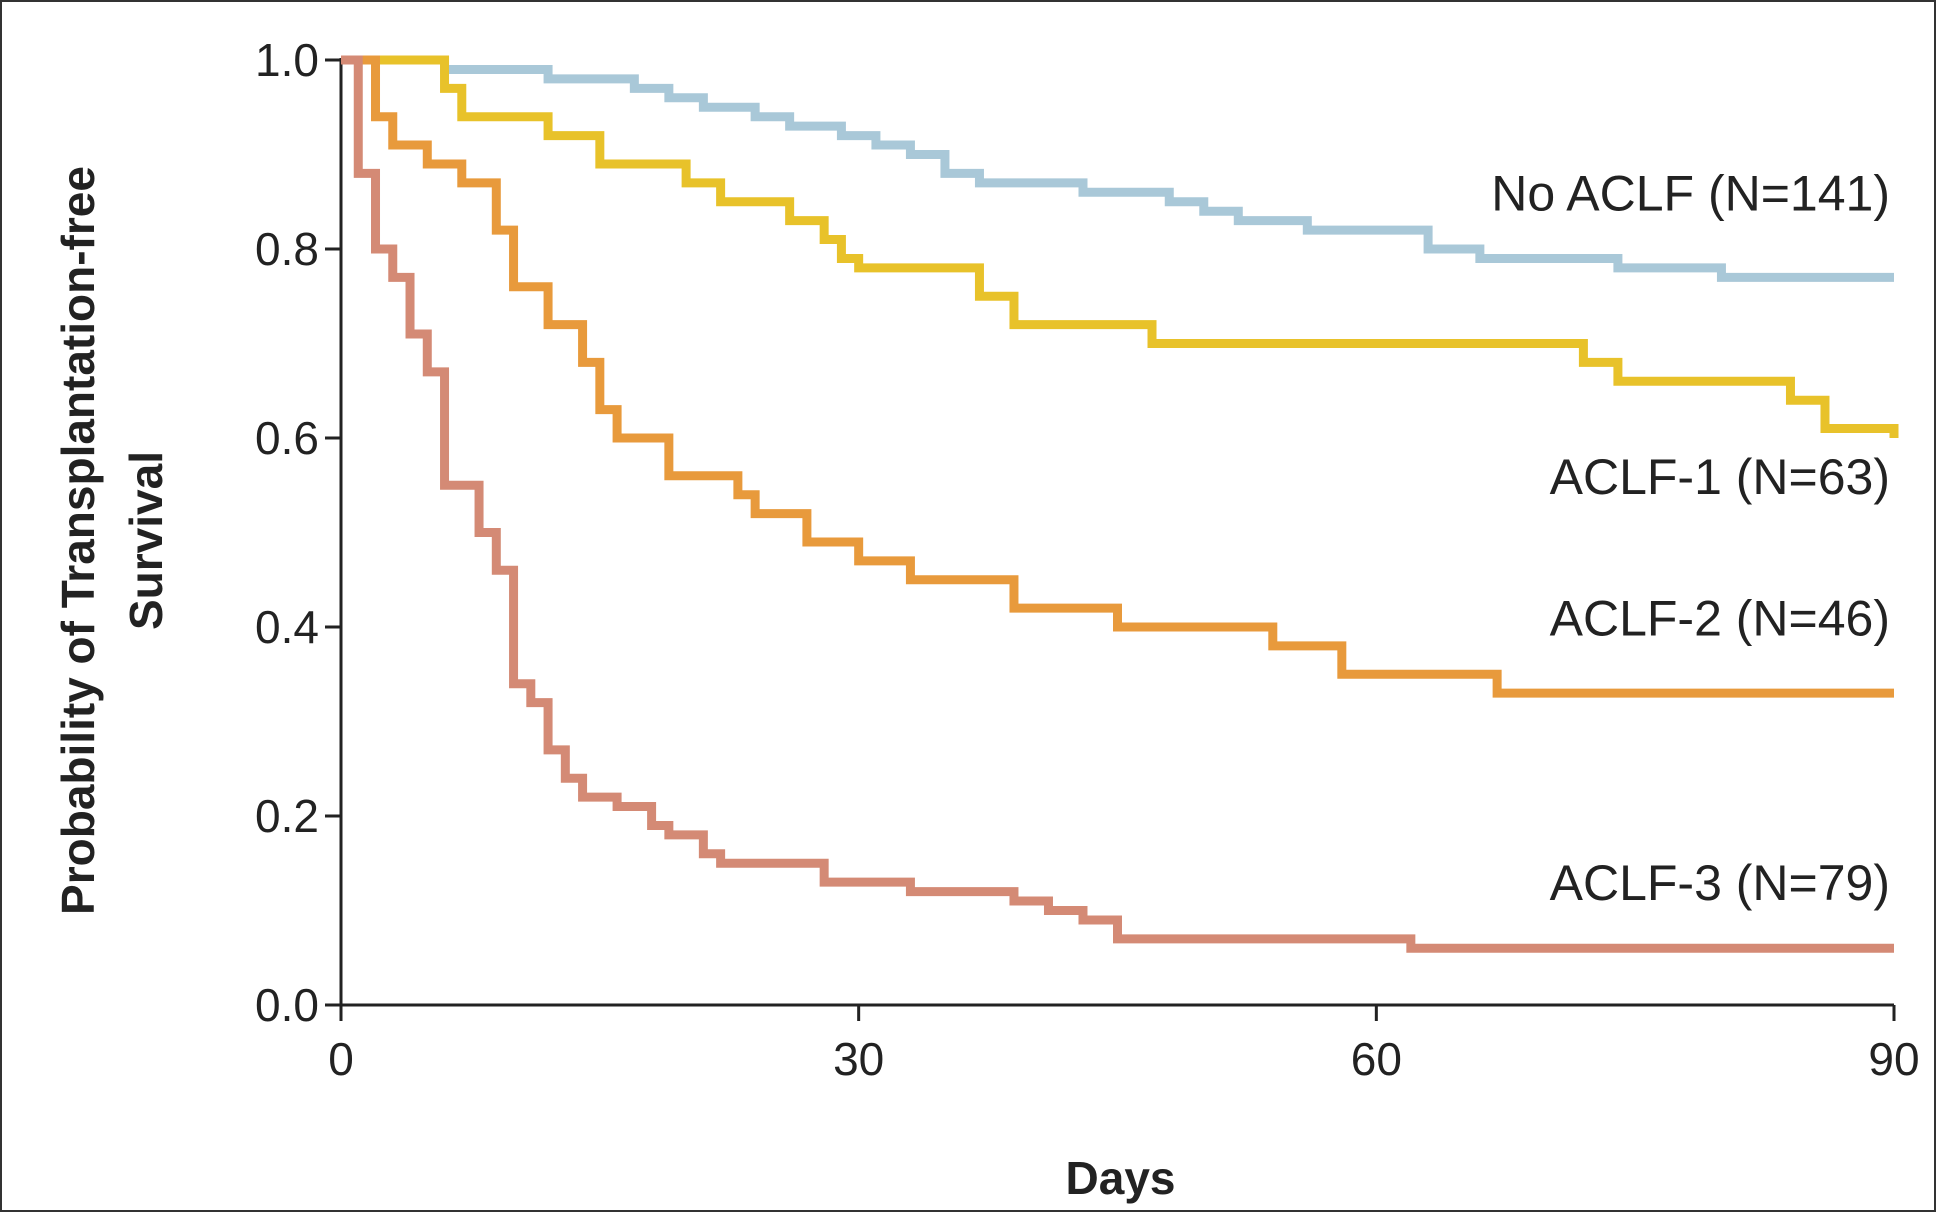 Image resolution: width=1936 pixels, height=1214 pixels. Describe the element at coordinates (1893, 1059) in the screenshot. I see `x-tick-label: 90` at that location.